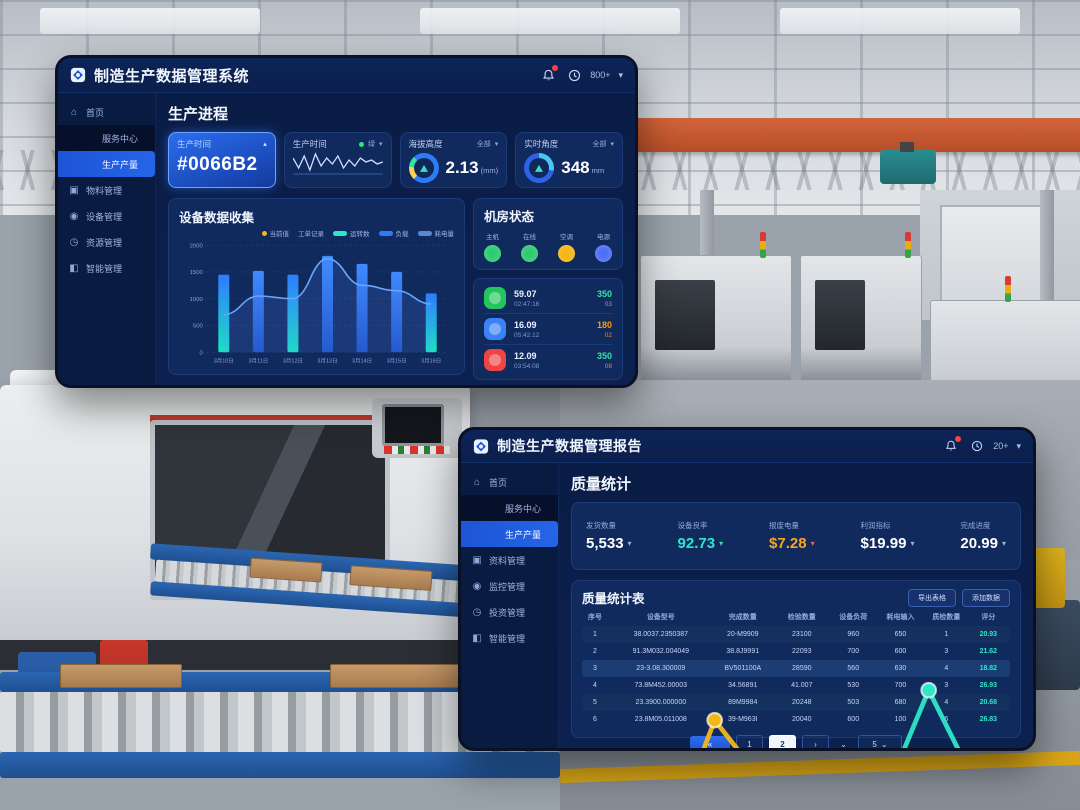 This screenshot has width=1080, height=810. What do you see at coordinates (600, 75) in the screenshot?
I see `user-badge: 800+` at bounding box center [600, 75].